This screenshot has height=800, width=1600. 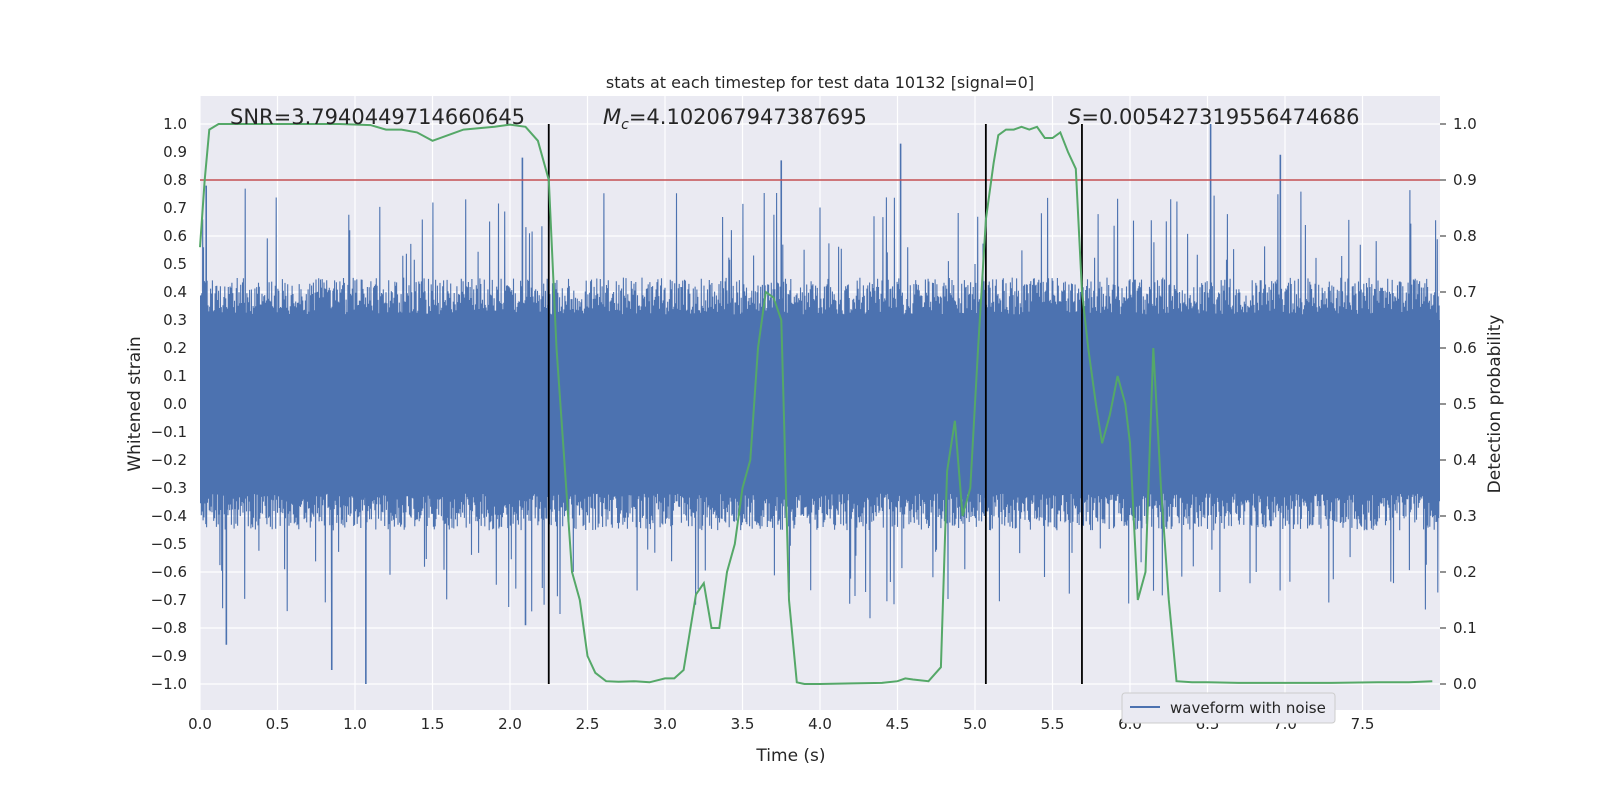 I want to click on legend-entry-waveform: waveform with noise, so click(x=1248, y=708).